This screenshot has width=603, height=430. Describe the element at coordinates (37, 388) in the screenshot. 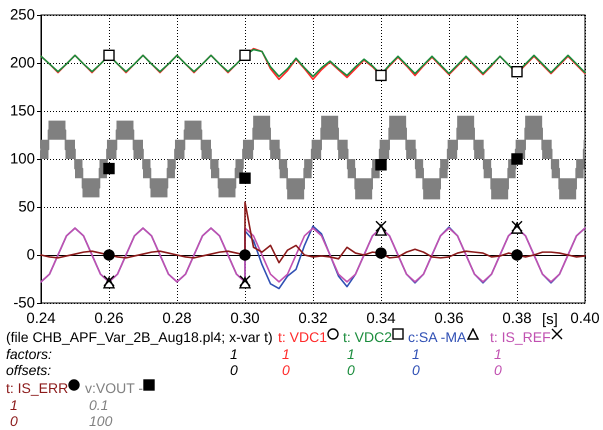

I see `text: t: IS_ERR` at that location.